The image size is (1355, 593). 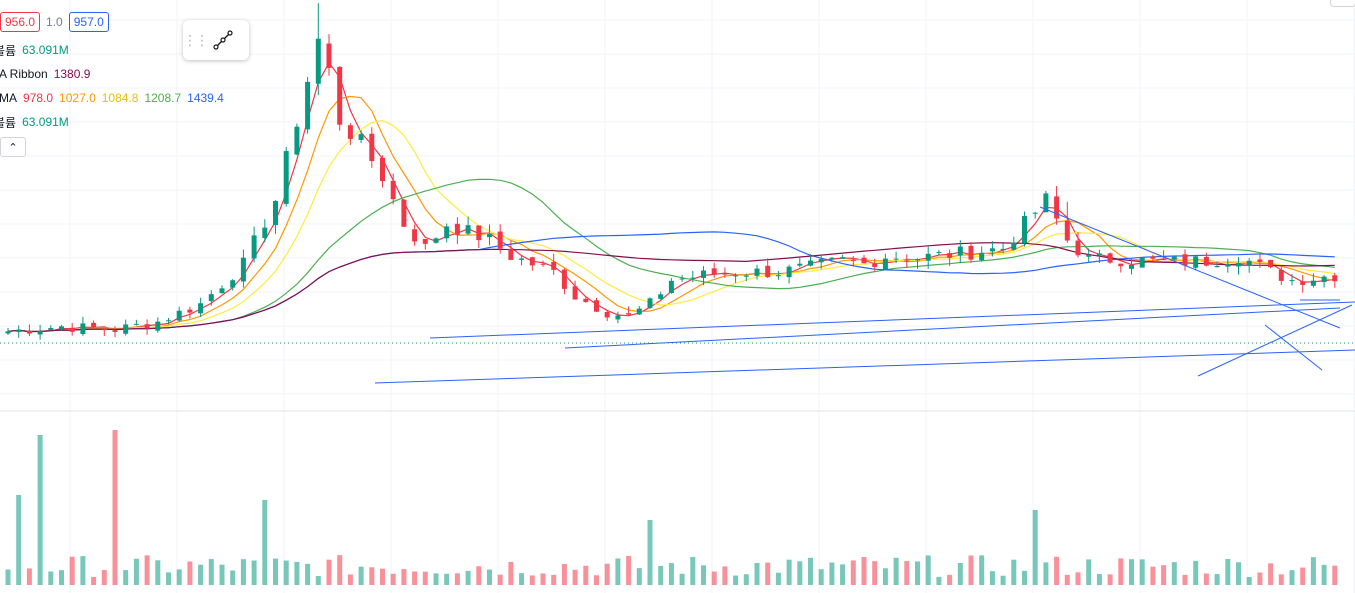 I want to click on collapse-legend-button: ⌃, so click(x=13, y=147).